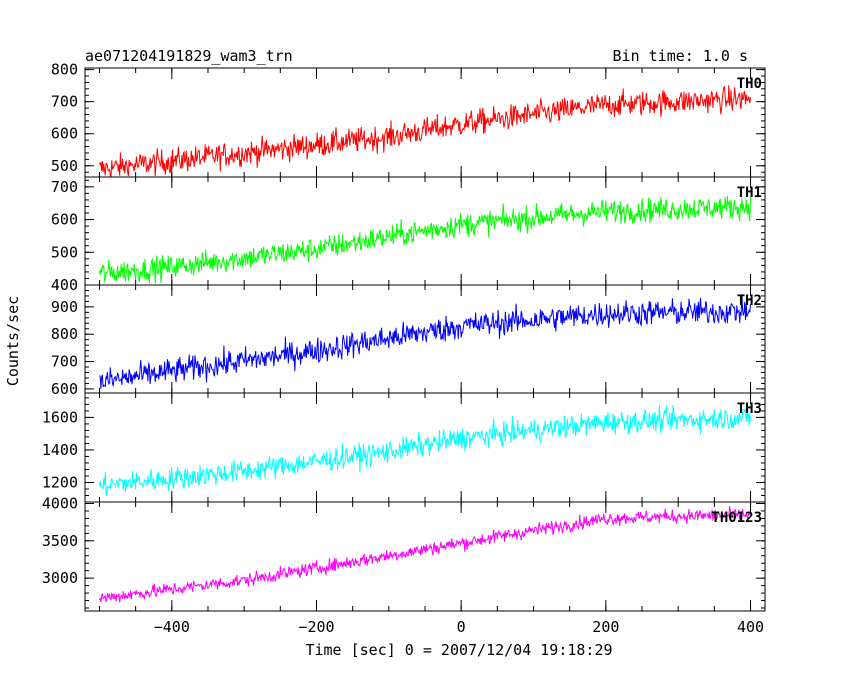 The height and width of the screenshot is (680, 850). Describe the element at coordinates (64, 362) in the screenshot. I see `y-tick-label-th2: 700` at that location.